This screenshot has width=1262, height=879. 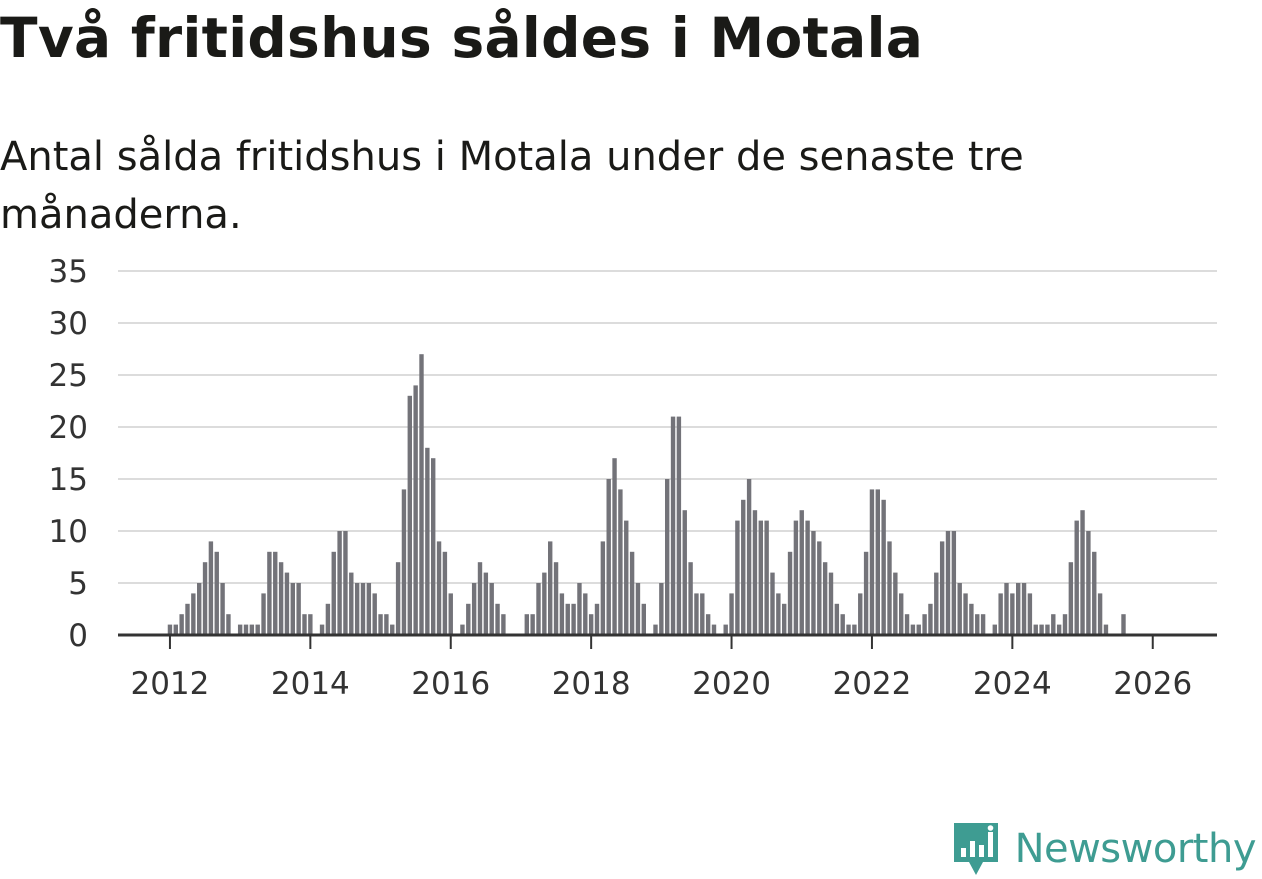 What do you see at coordinates (68, 428) in the screenshot?
I see `y-tick-label: 20` at bounding box center [68, 428].